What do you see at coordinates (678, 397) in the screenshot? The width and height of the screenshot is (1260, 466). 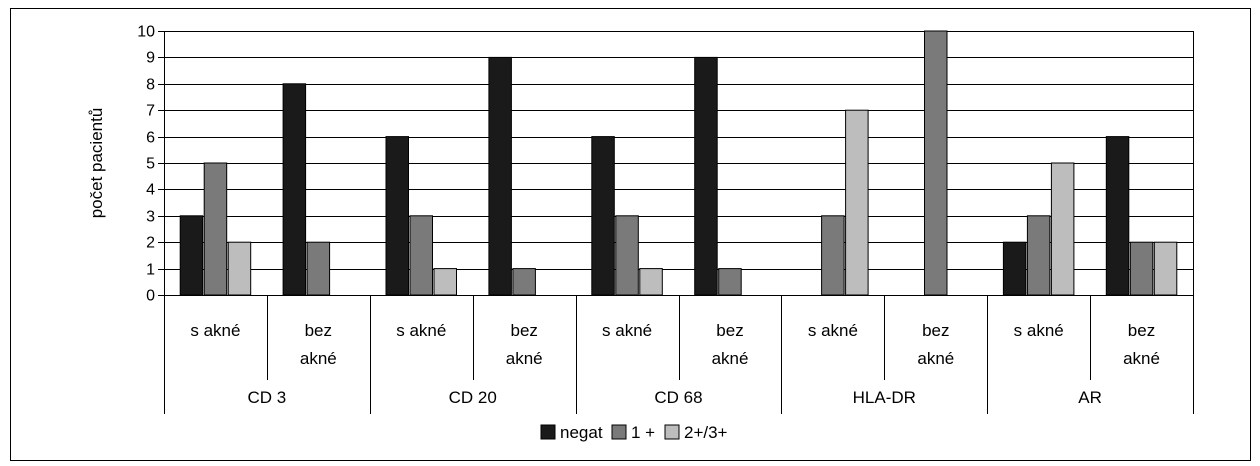 I see `category-label: CD 68` at bounding box center [678, 397].